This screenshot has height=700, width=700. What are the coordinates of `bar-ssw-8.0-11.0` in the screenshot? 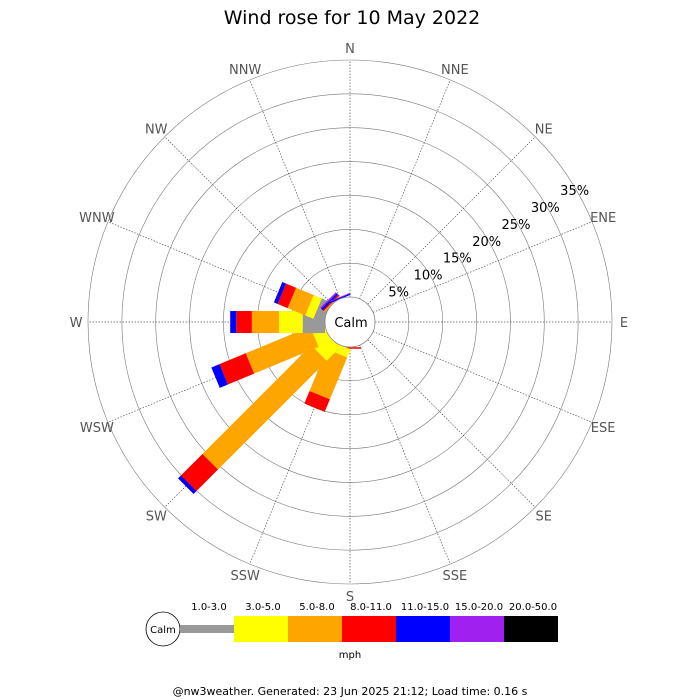 It's located at (317, 401).